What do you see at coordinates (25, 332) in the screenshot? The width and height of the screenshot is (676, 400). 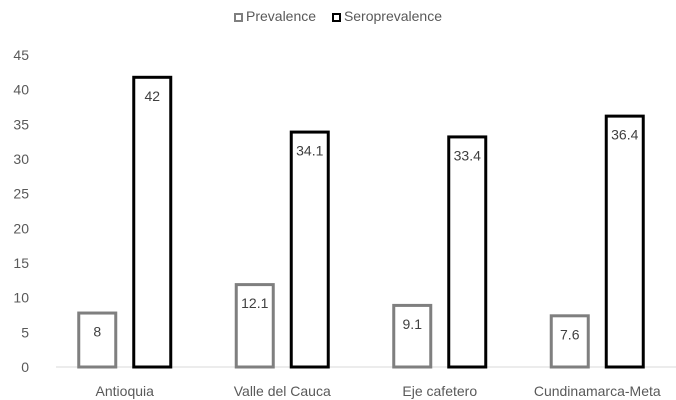 I see `y-tick-label: 5` at bounding box center [25, 332].